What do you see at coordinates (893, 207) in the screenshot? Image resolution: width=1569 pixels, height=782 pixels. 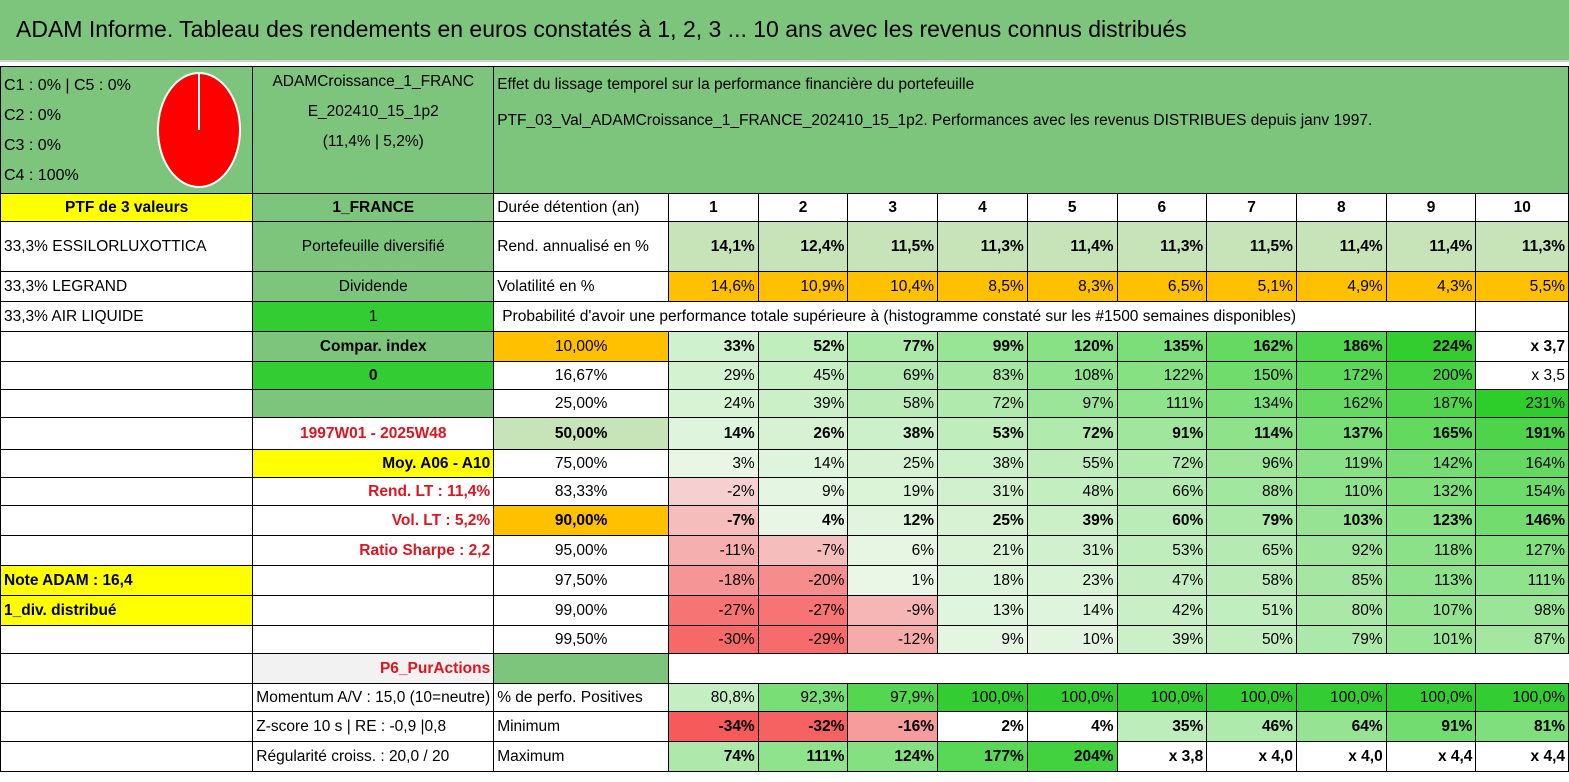 I see `year-header: 3` at bounding box center [893, 207].